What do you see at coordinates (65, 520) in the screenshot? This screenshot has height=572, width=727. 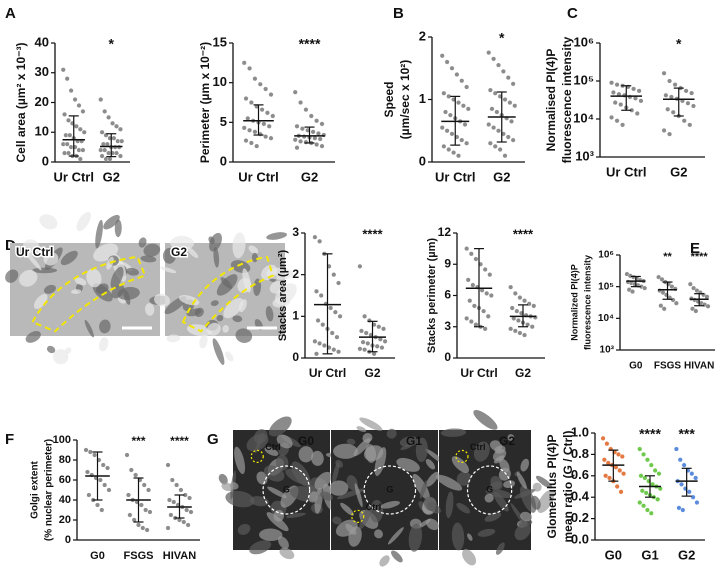 I see `y-tick-label: 20` at bounding box center [65, 520].